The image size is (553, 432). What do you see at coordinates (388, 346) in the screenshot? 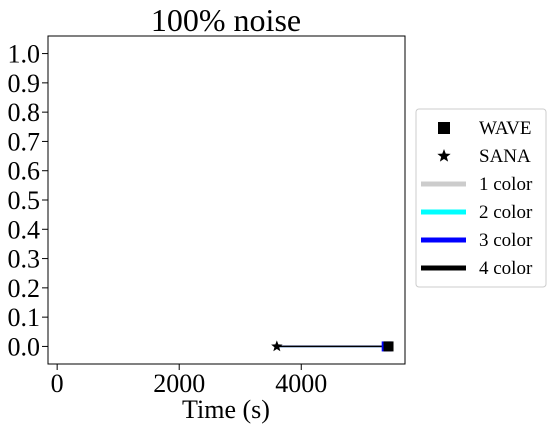
I see `marker-wave` at bounding box center [388, 346].